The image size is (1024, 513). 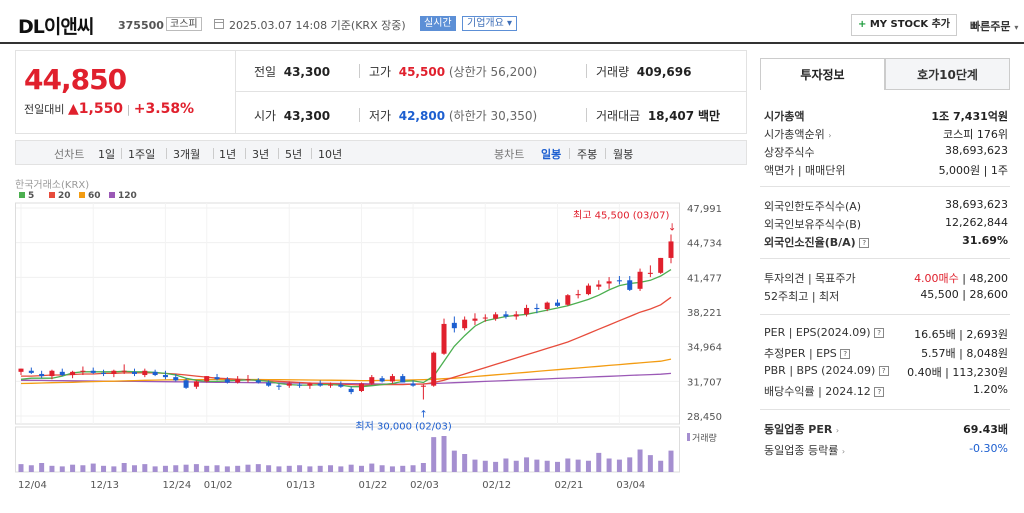 What do you see at coordinates (82, 195) in the screenshot?
I see `legend-swatch-ma60` at bounding box center [82, 195].